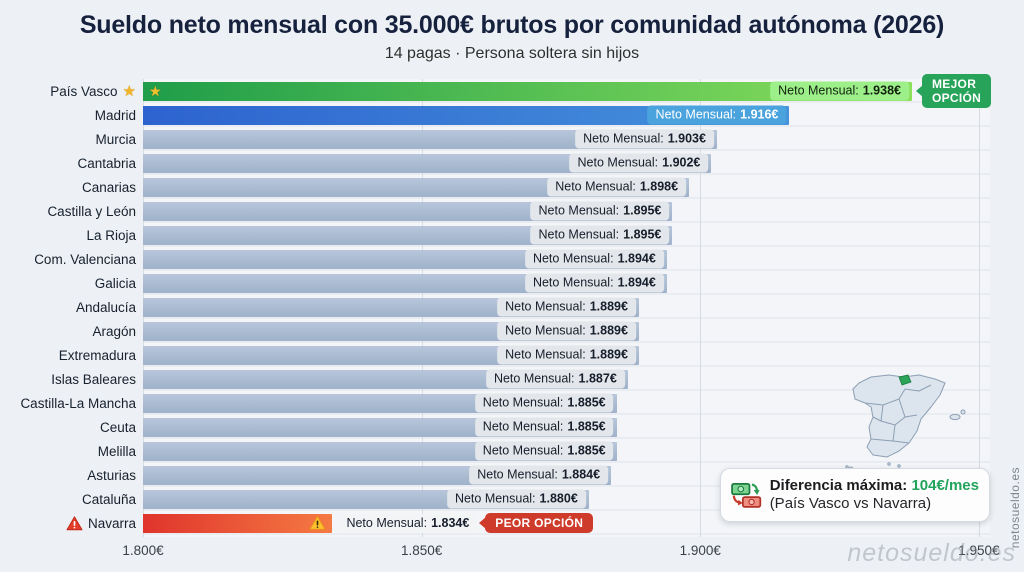  I want to click on category-label: Galicia, so click(71, 283).